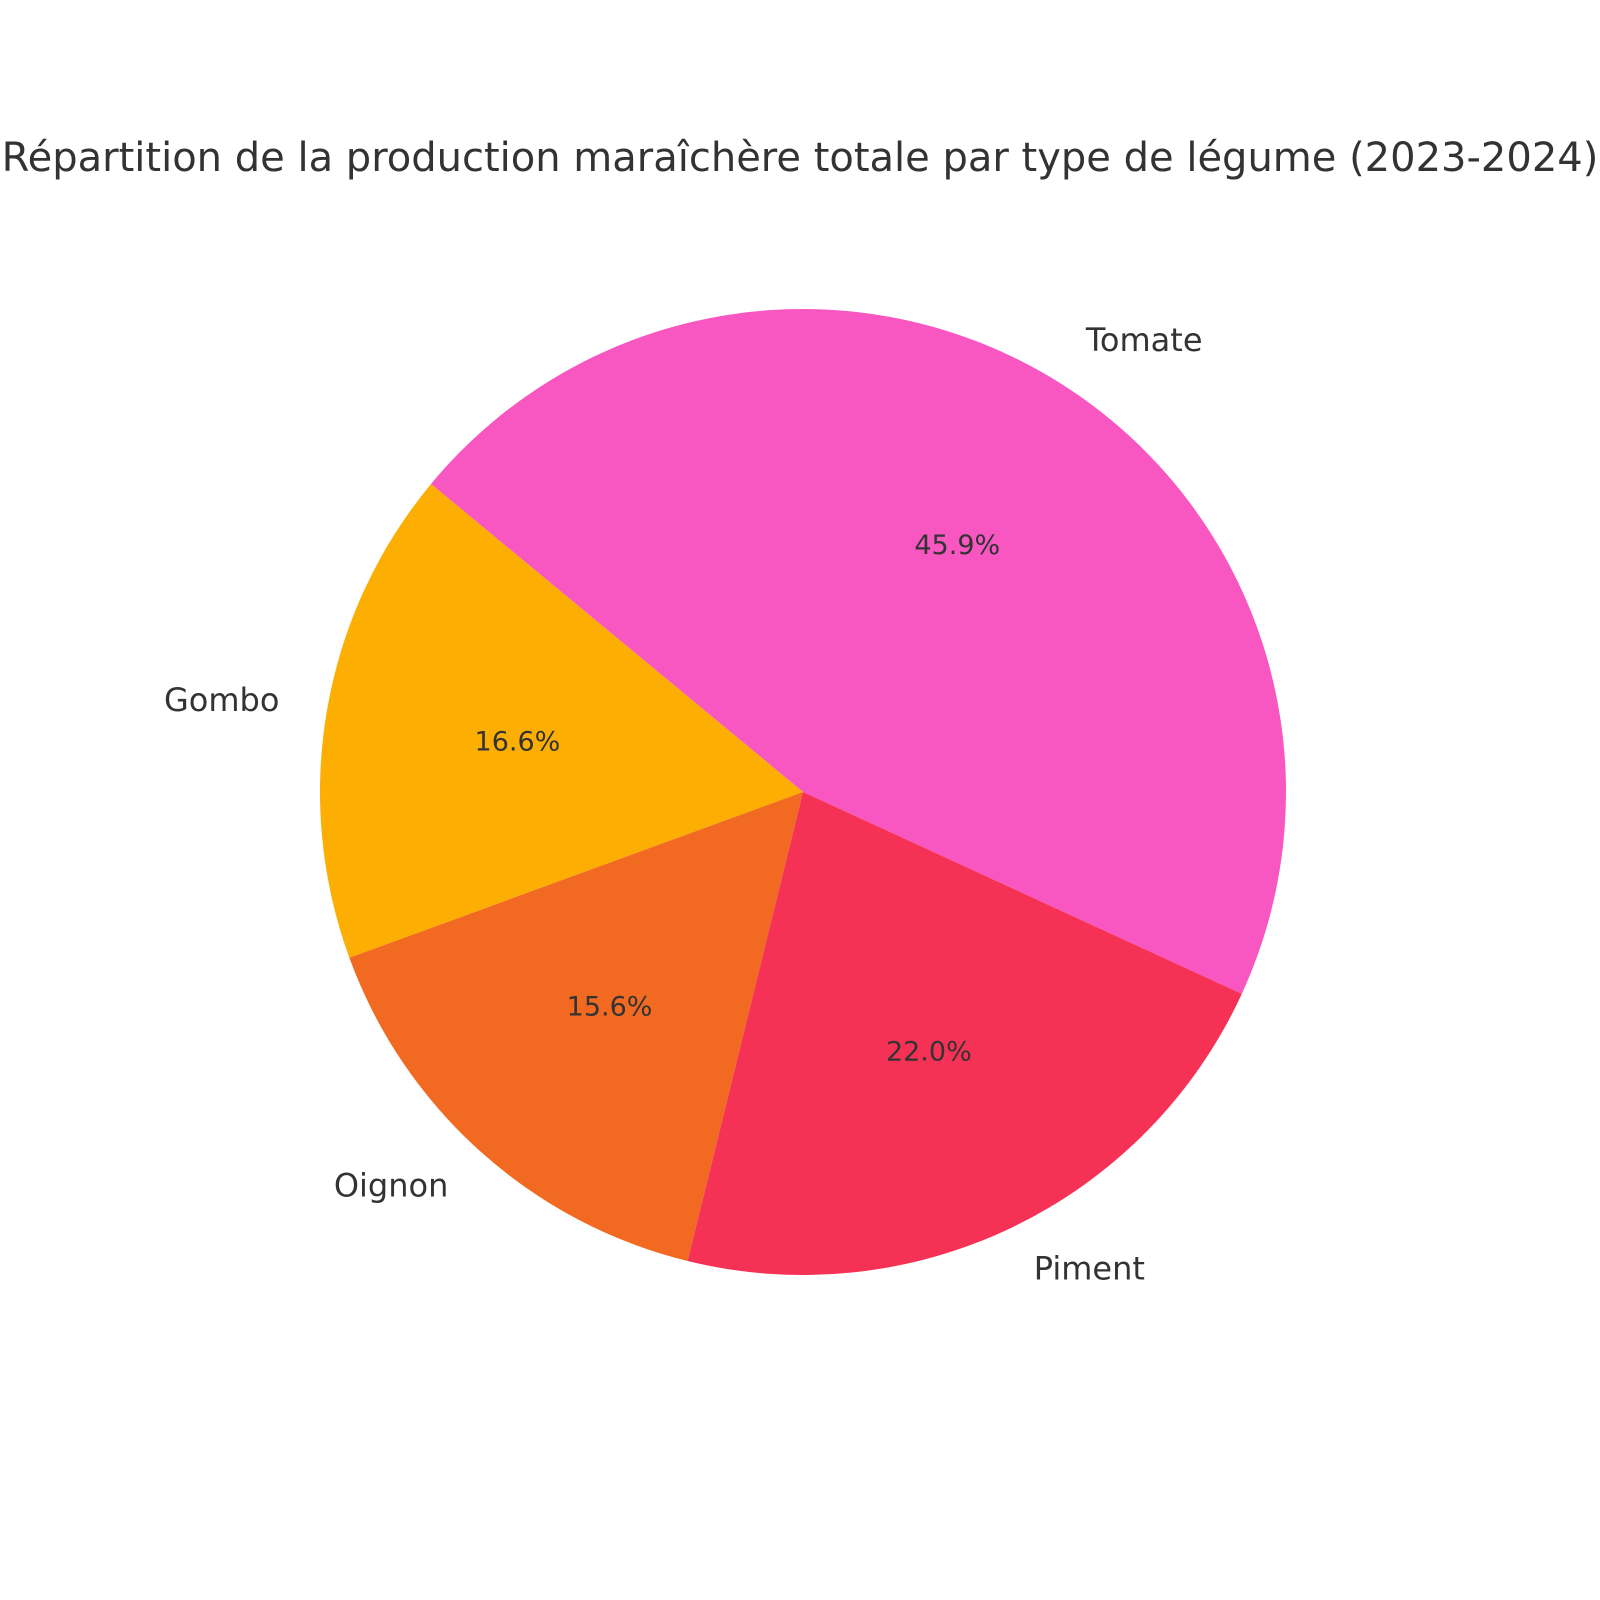  I want to click on value-label: 45.9%, so click(957, 545).